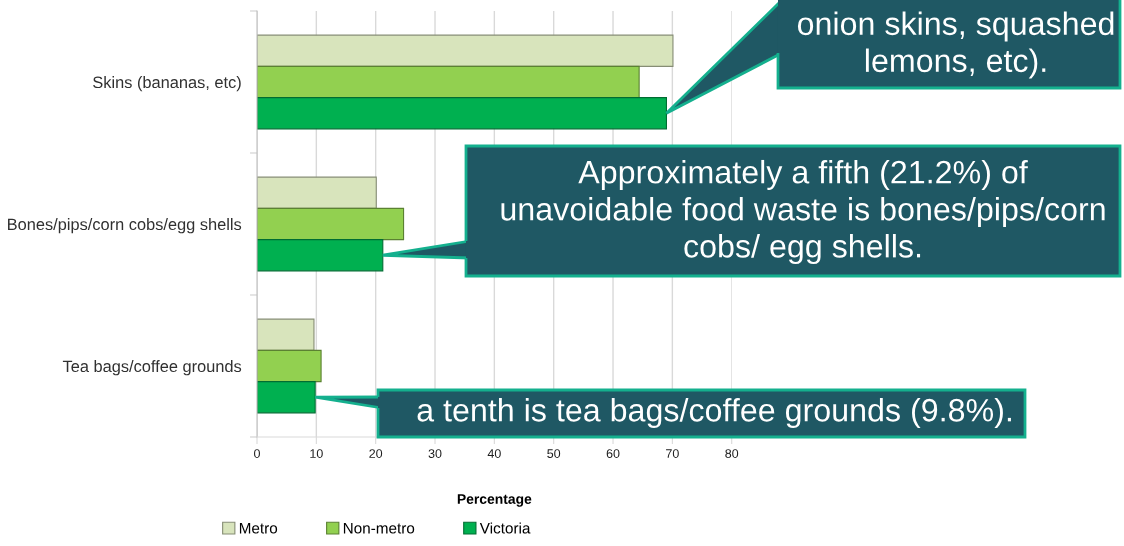  Describe the element at coordinates (435, 453) in the screenshot. I see `x-tick-label: 30` at that location.